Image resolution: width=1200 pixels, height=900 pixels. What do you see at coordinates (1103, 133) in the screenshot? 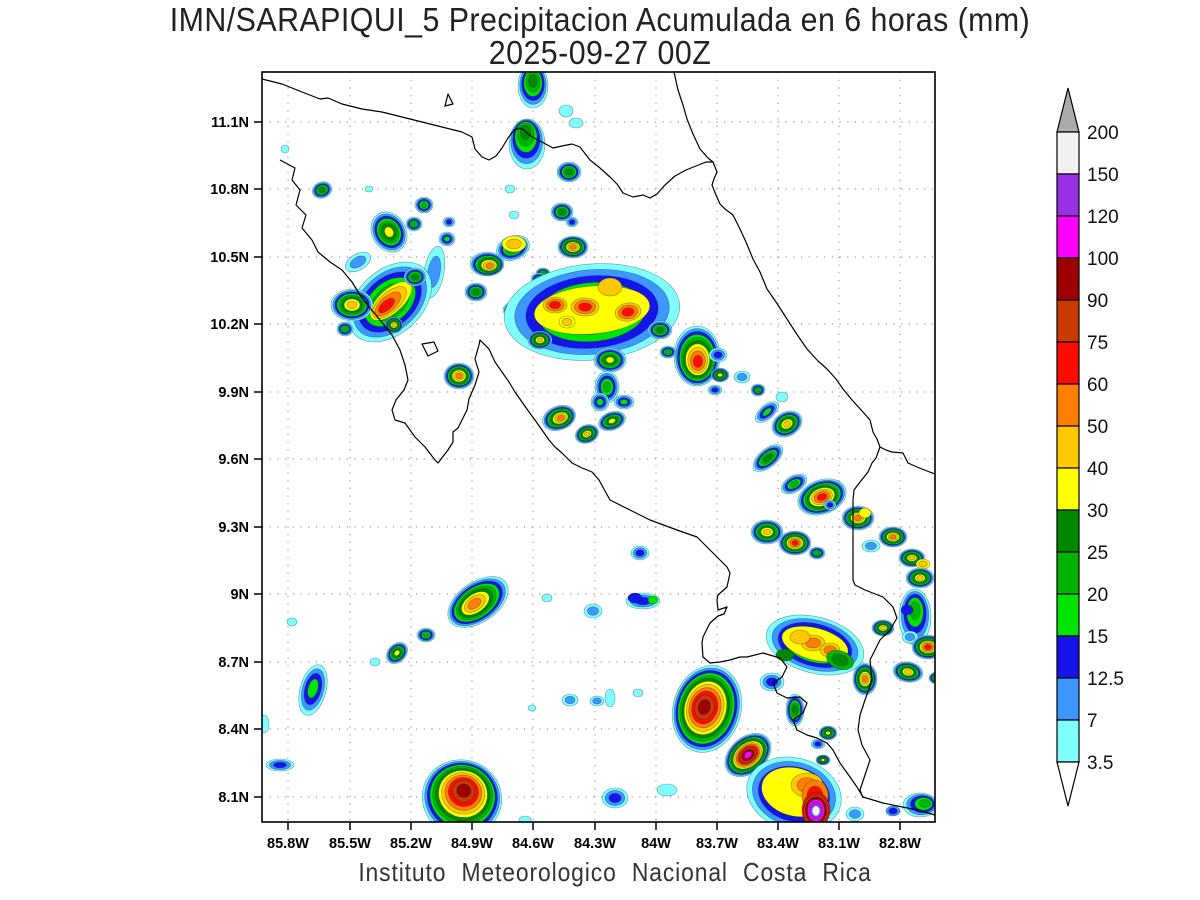
I see `colorbar-label: 200` at bounding box center [1103, 133].